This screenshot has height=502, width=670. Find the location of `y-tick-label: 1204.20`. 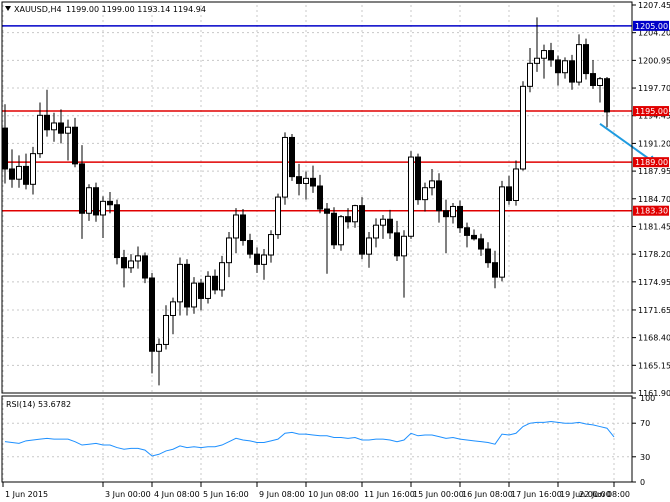

y-tick-label: 1204.20 is located at coordinates (654, 33).